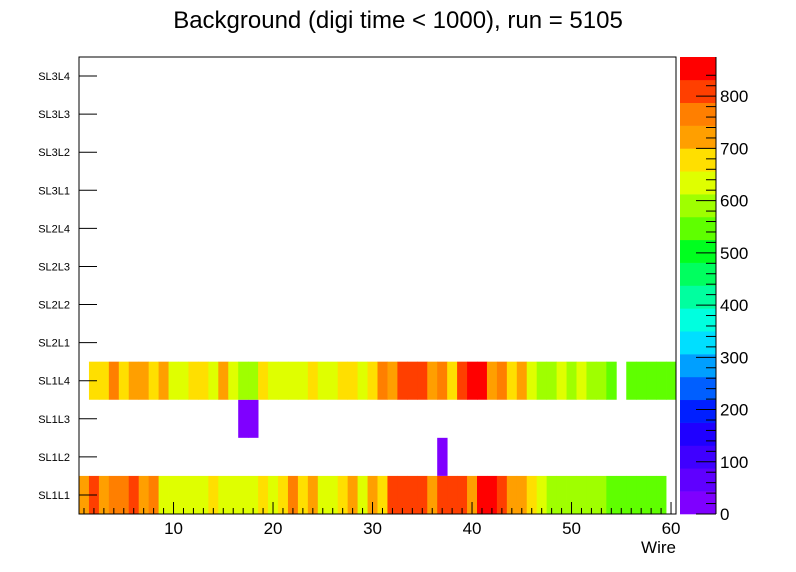  What do you see at coordinates (54, 306) in the screenshot?
I see `y-tick-label: SL2L2` at bounding box center [54, 306].